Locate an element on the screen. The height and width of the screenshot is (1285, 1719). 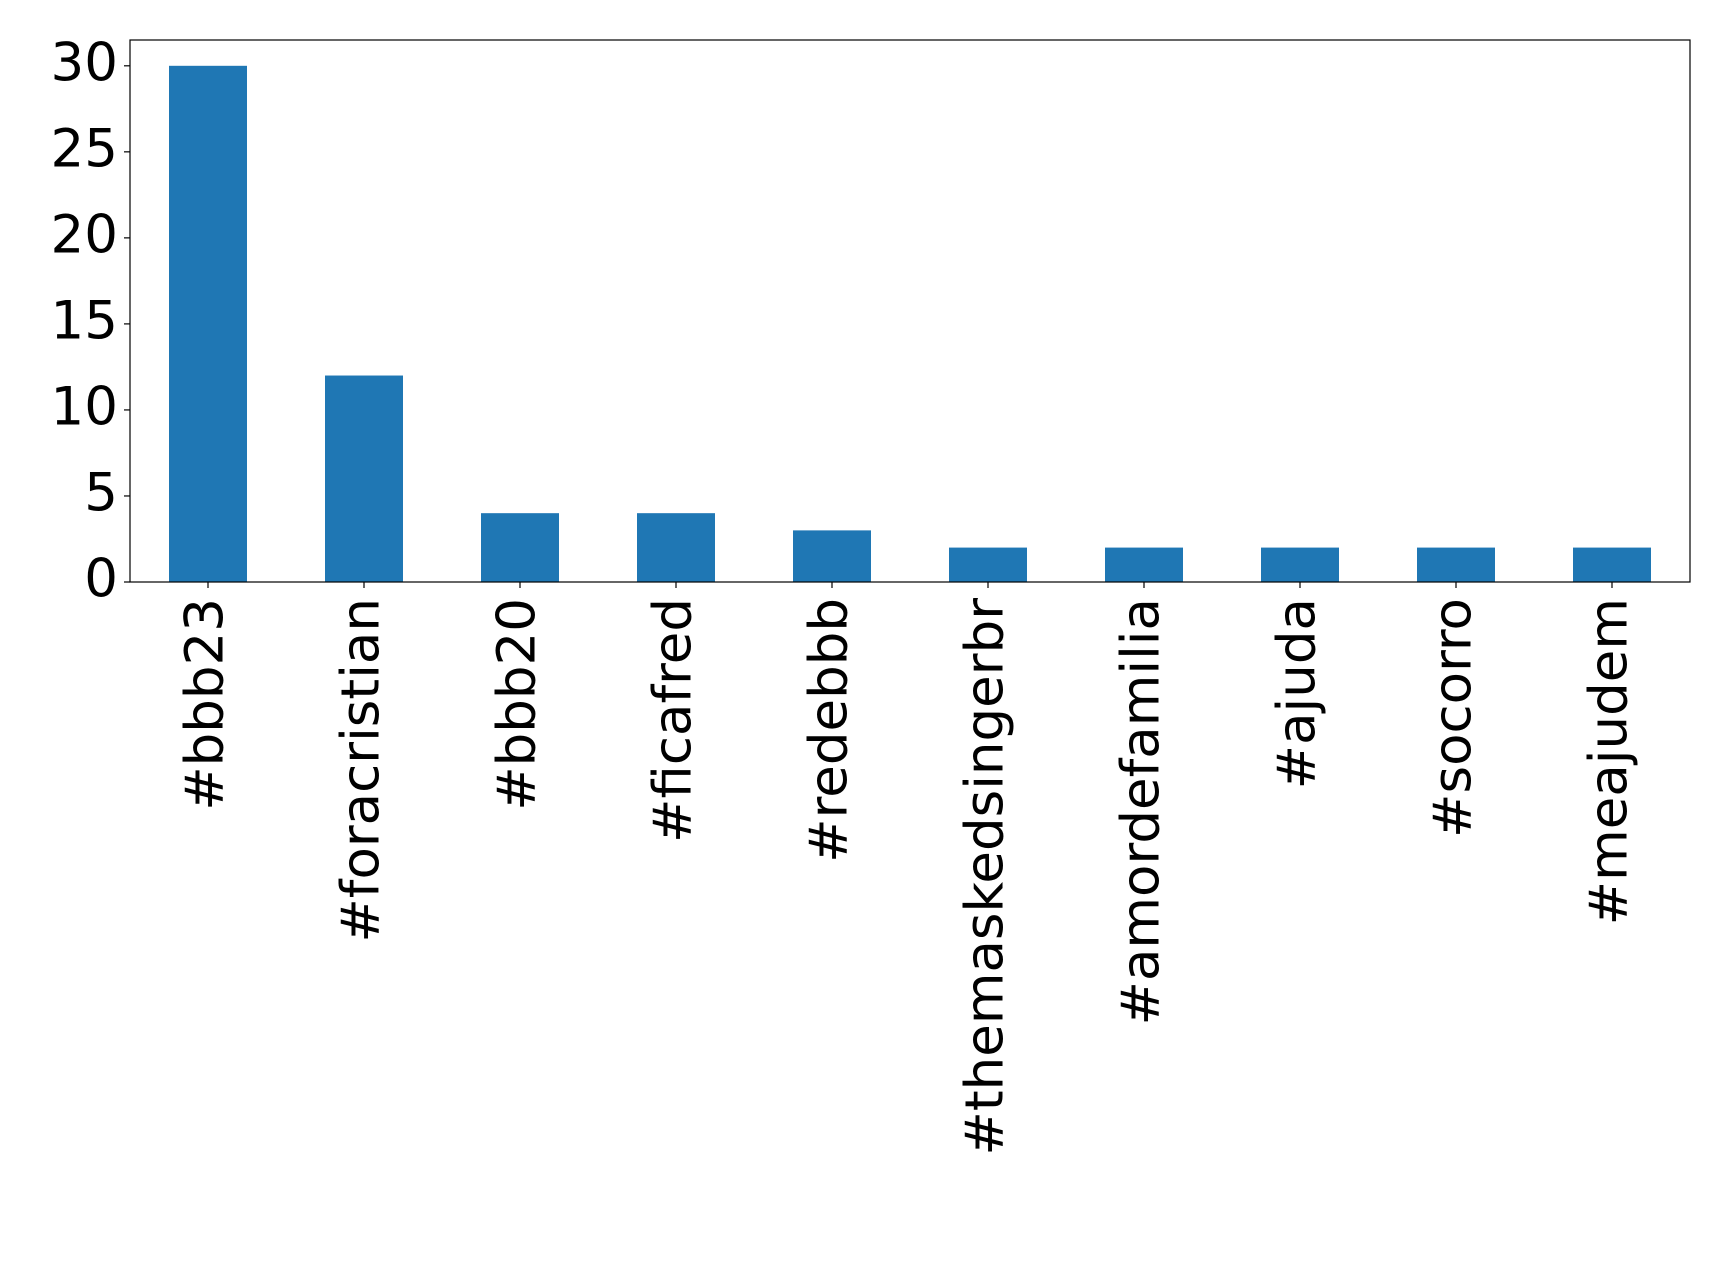
x-tick-label: #redebbb is located at coordinates (829, 730).